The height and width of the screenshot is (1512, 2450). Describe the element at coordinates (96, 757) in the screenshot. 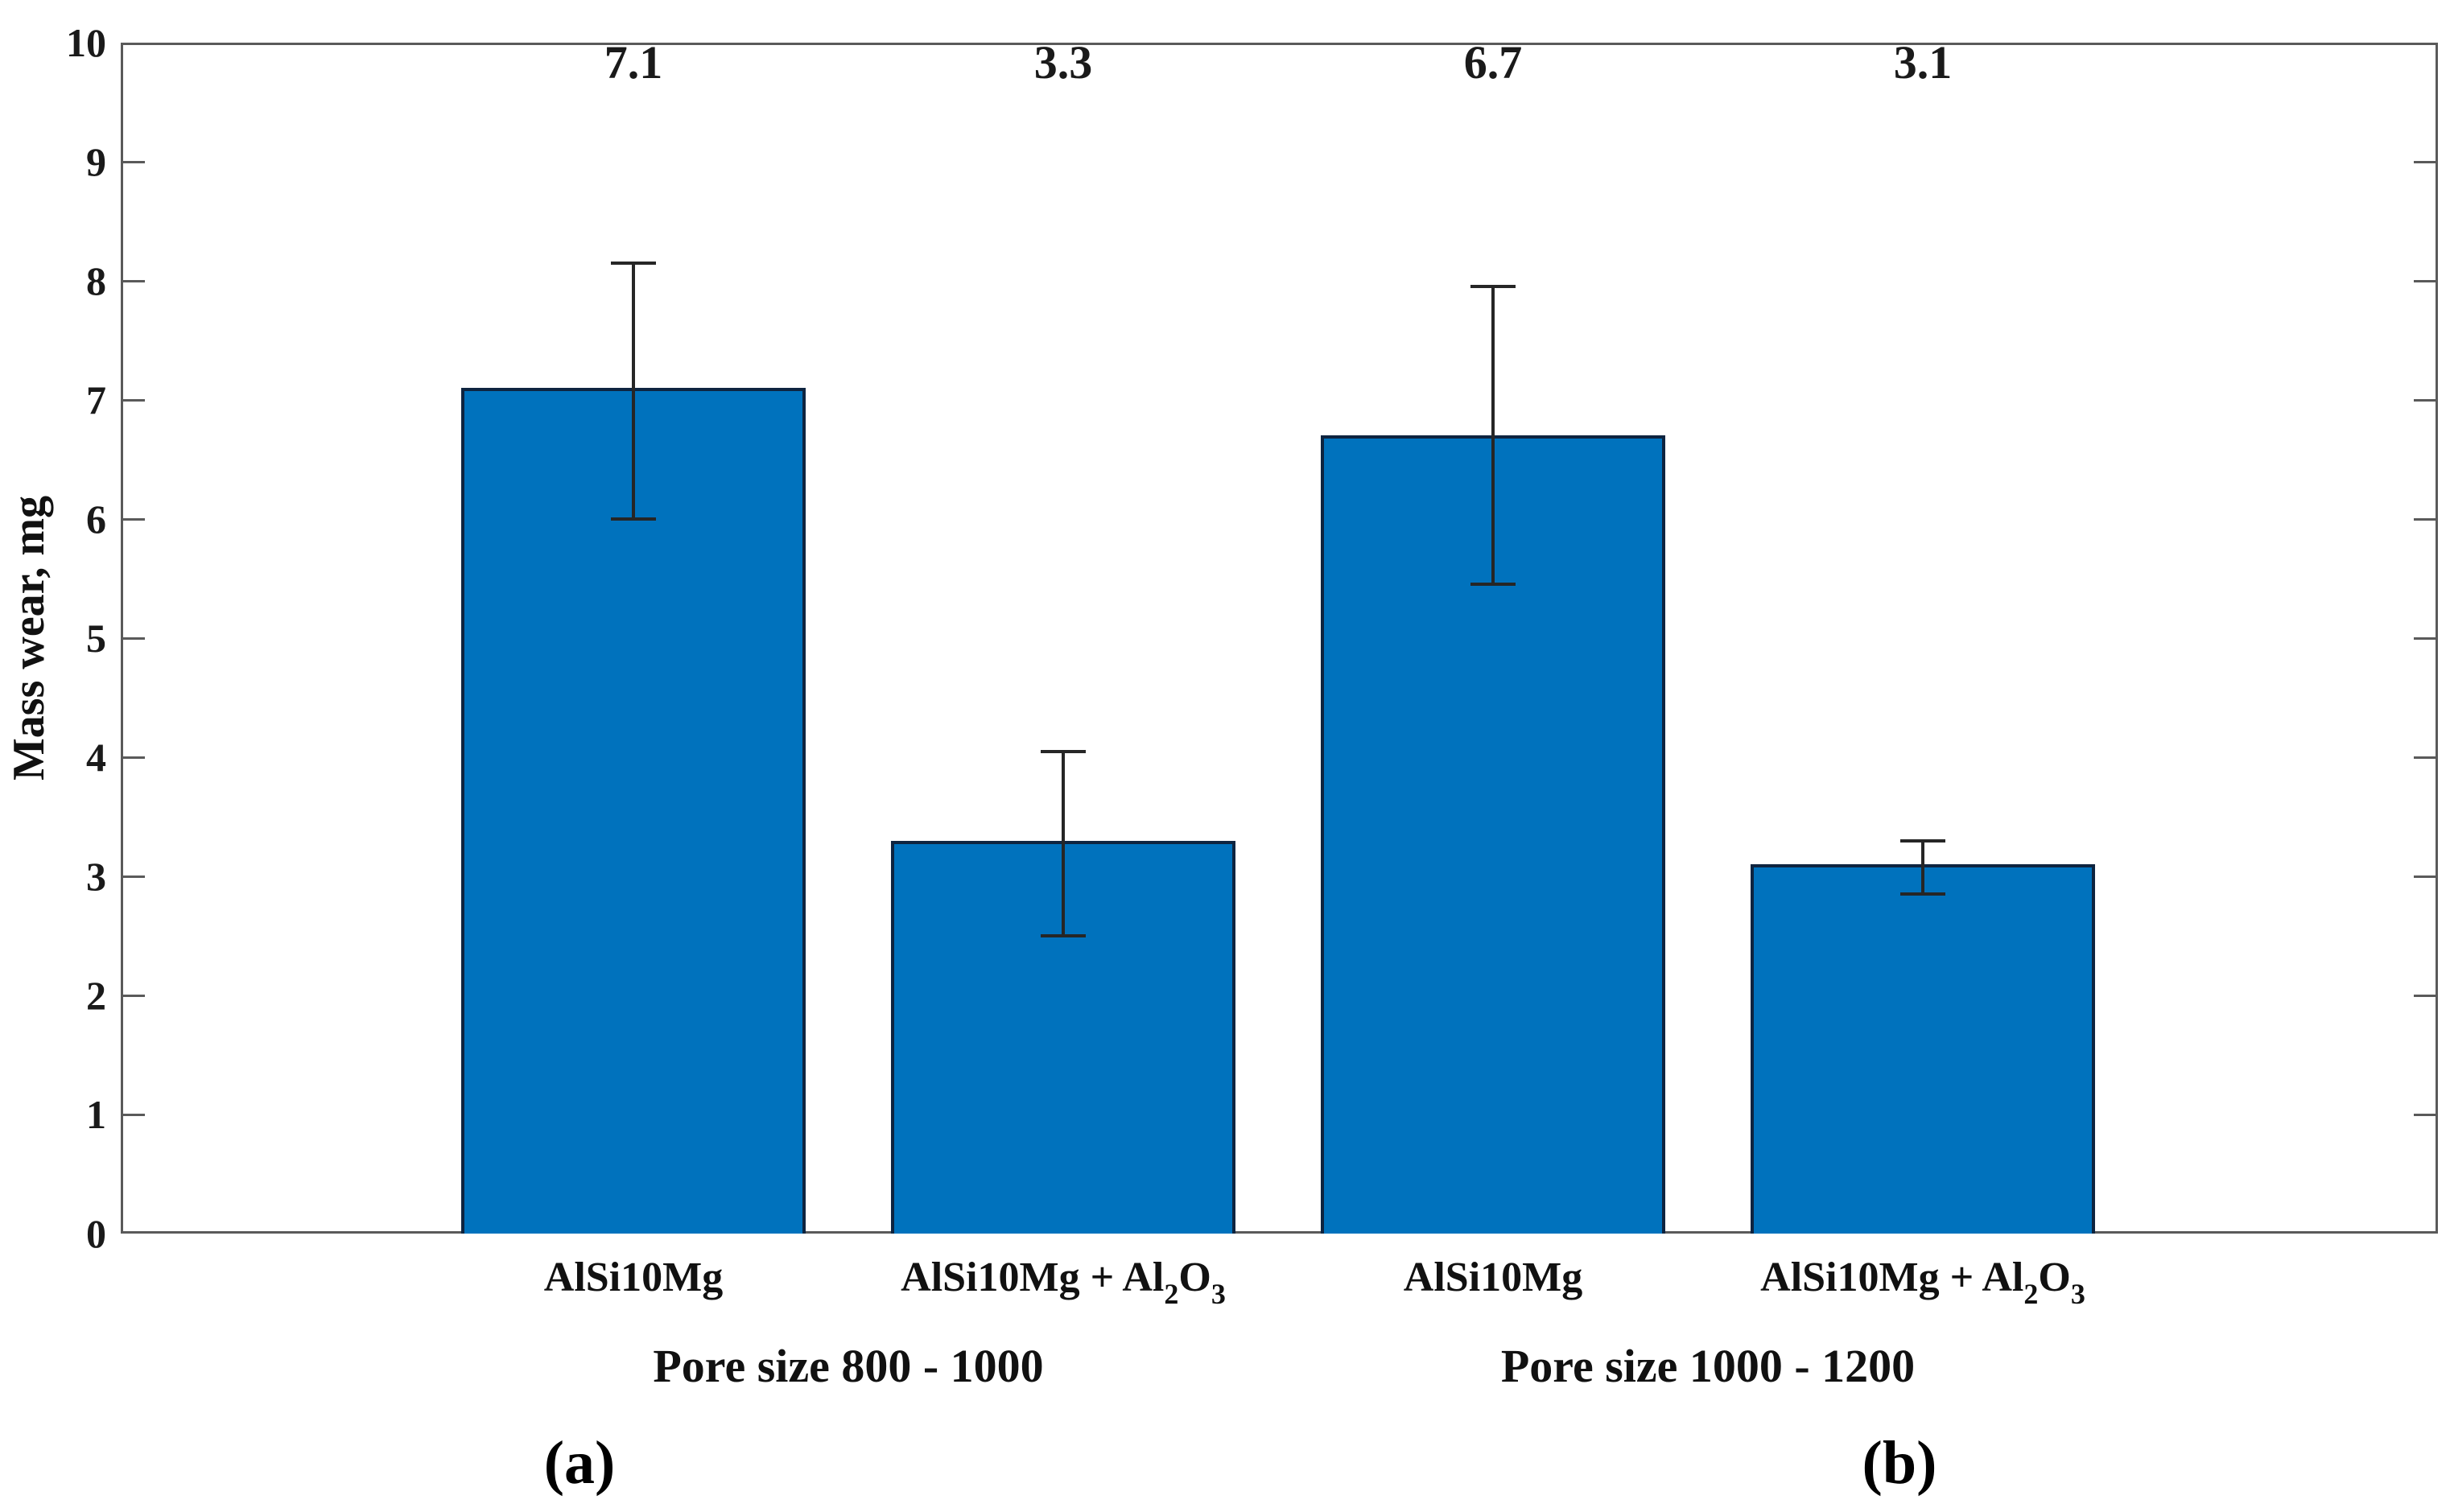

I see `y-tick-label: 4` at that location.